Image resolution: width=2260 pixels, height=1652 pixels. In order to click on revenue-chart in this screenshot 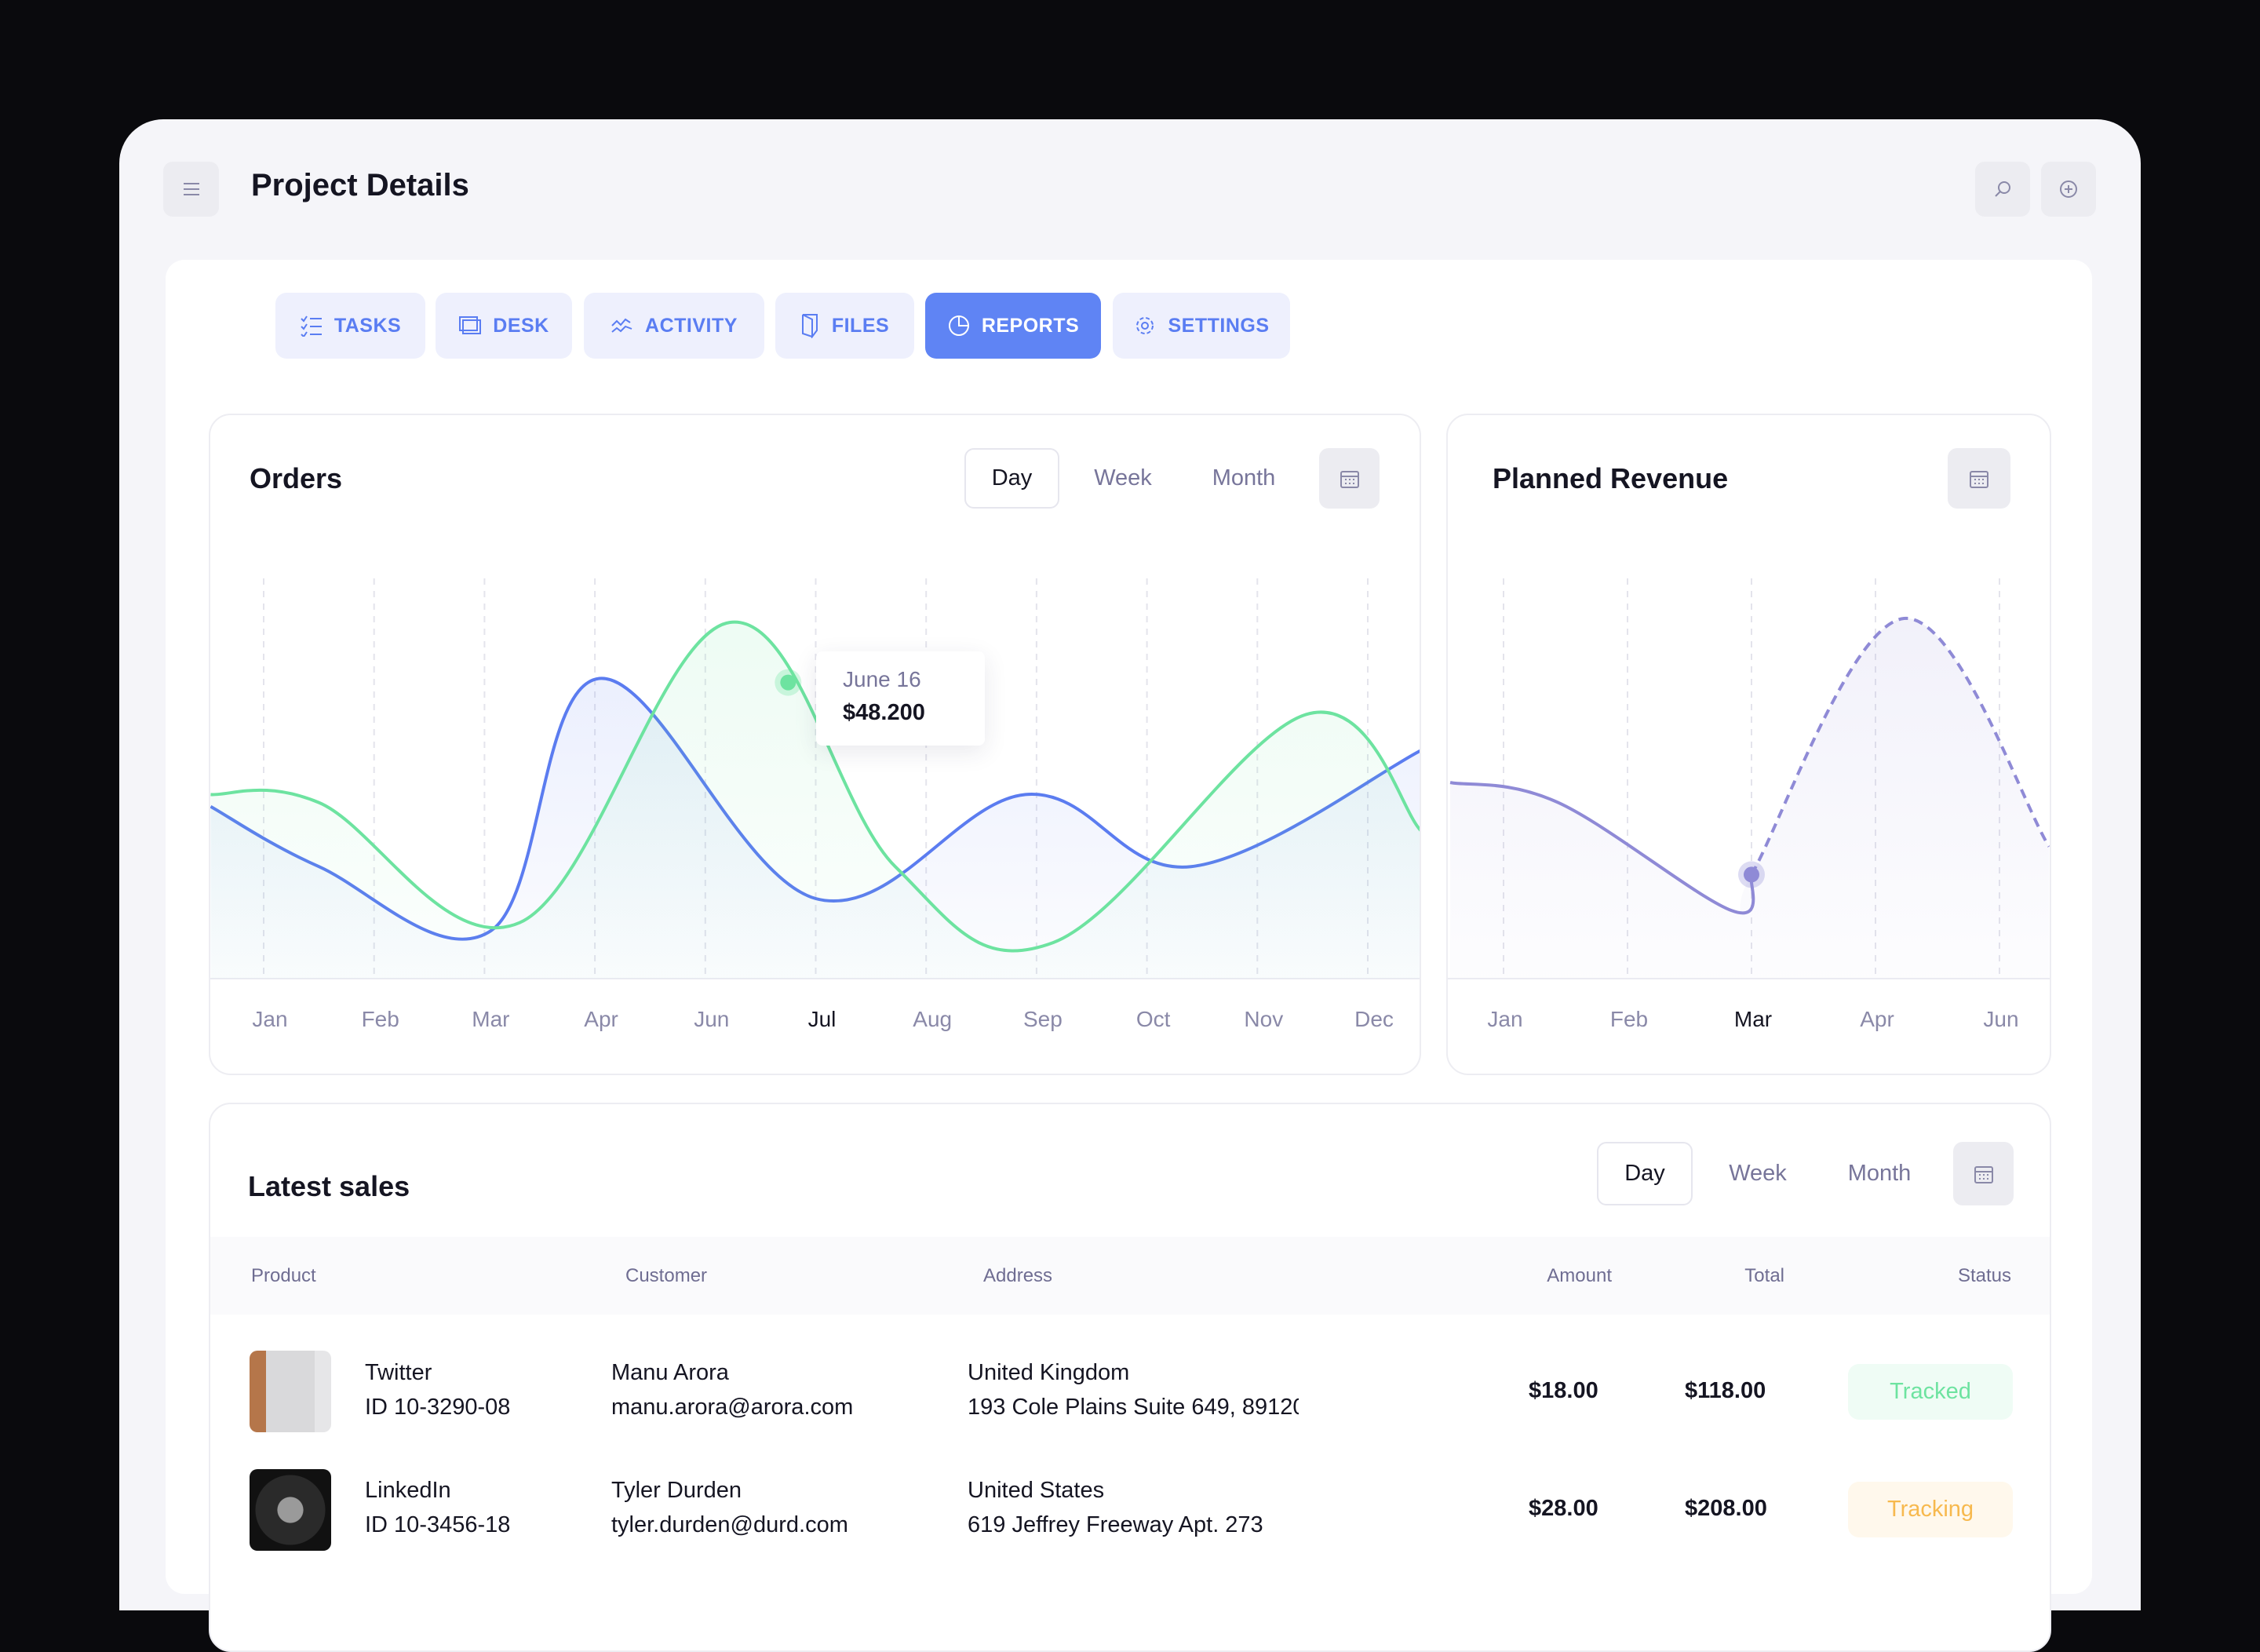, I will do `click(1749, 778)`.